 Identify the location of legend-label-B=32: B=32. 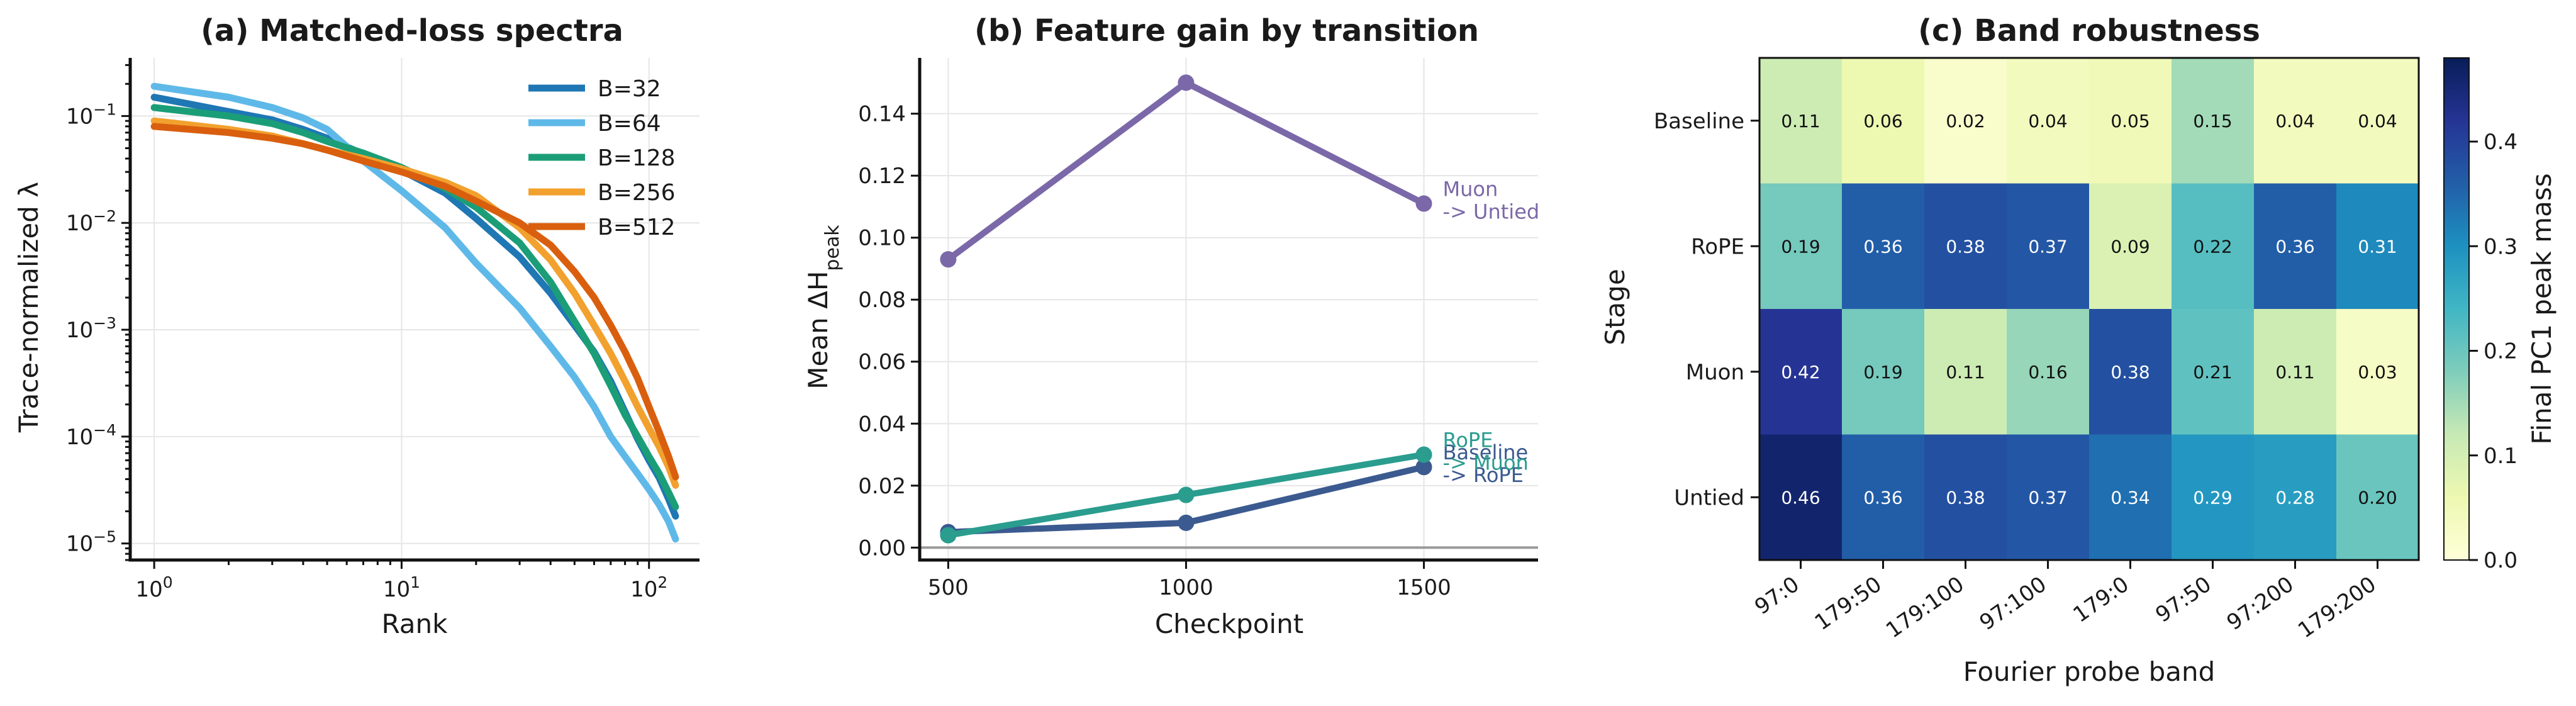
(629, 89).